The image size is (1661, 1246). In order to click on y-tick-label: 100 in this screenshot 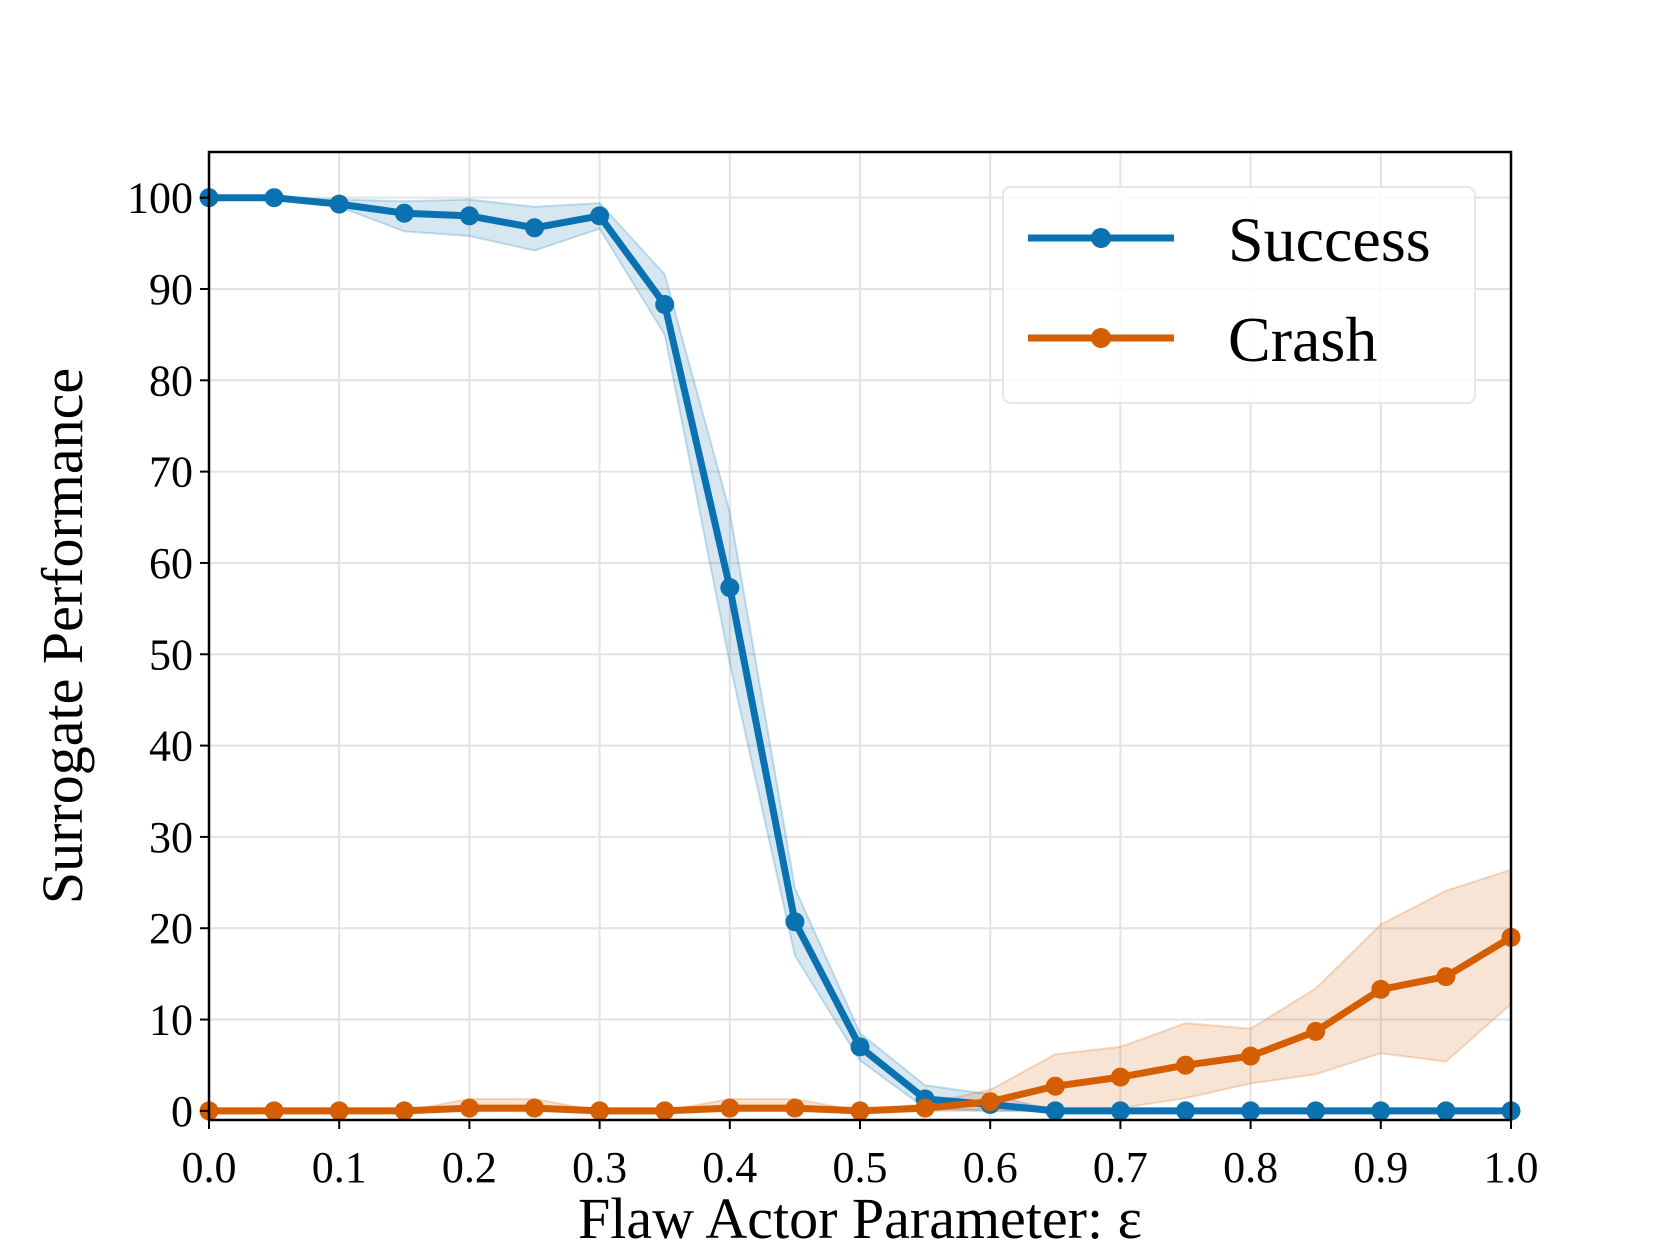, I will do `click(160, 198)`.